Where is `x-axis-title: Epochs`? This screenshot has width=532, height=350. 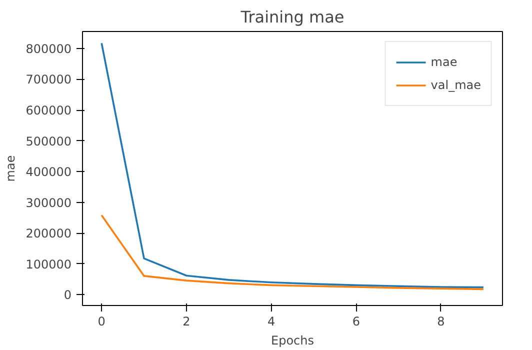 x-axis-title: Epochs is located at coordinates (292, 341).